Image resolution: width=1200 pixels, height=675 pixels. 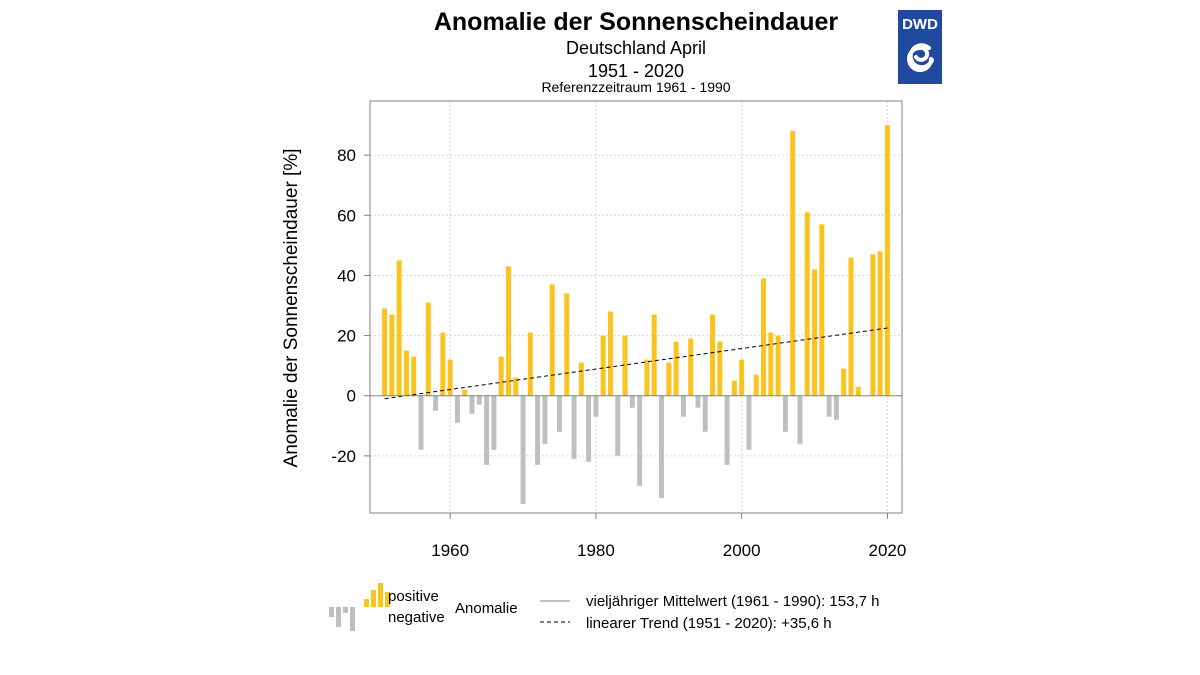 What do you see at coordinates (516, 386) in the screenshot?
I see `bar-1969` at bounding box center [516, 386].